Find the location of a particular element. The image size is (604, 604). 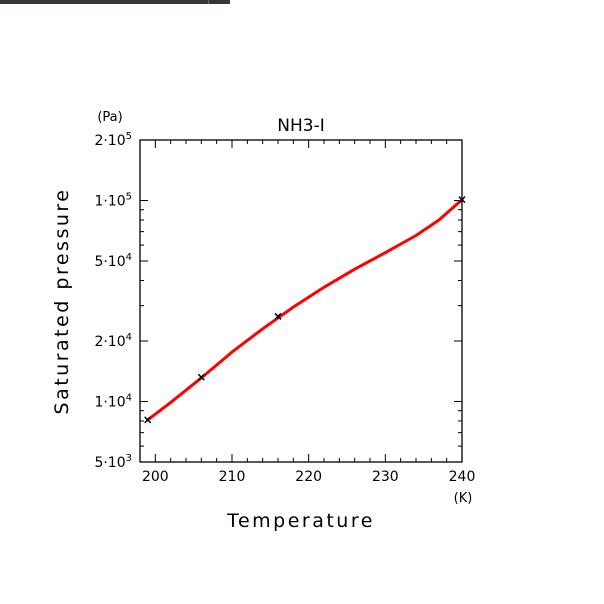

y-tick-label: 5·10³ is located at coordinates (113, 462).